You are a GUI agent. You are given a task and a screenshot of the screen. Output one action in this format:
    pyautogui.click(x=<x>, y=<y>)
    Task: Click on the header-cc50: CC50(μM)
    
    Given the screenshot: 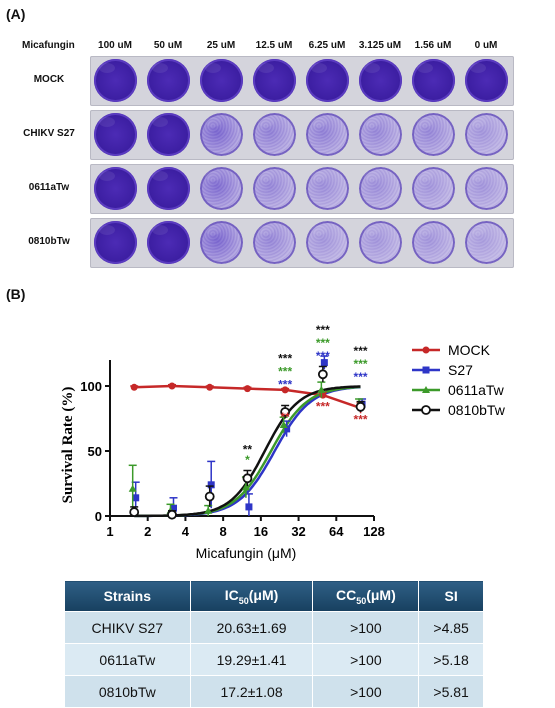 What is the action you would take?
    pyautogui.click(x=366, y=596)
    